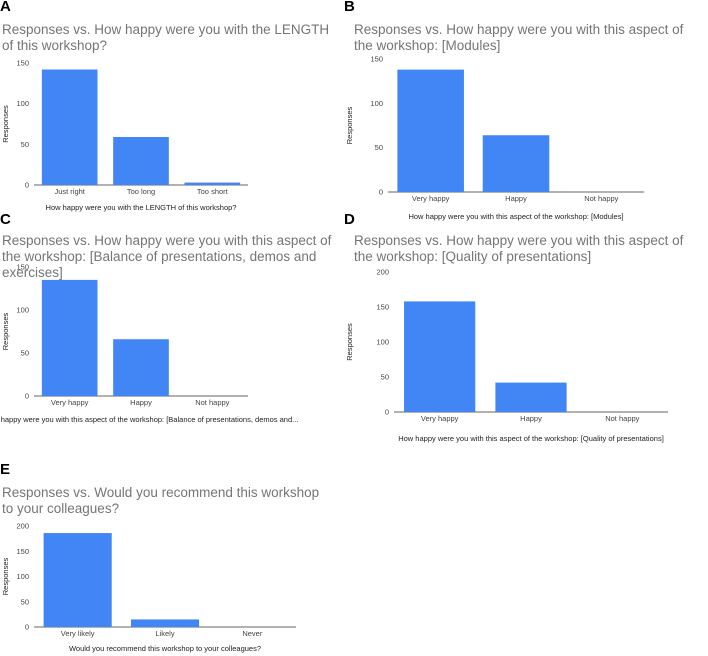  What do you see at coordinates (78, 633) in the screenshot?
I see `x-tick-label: Very likely` at bounding box center [78, 633].